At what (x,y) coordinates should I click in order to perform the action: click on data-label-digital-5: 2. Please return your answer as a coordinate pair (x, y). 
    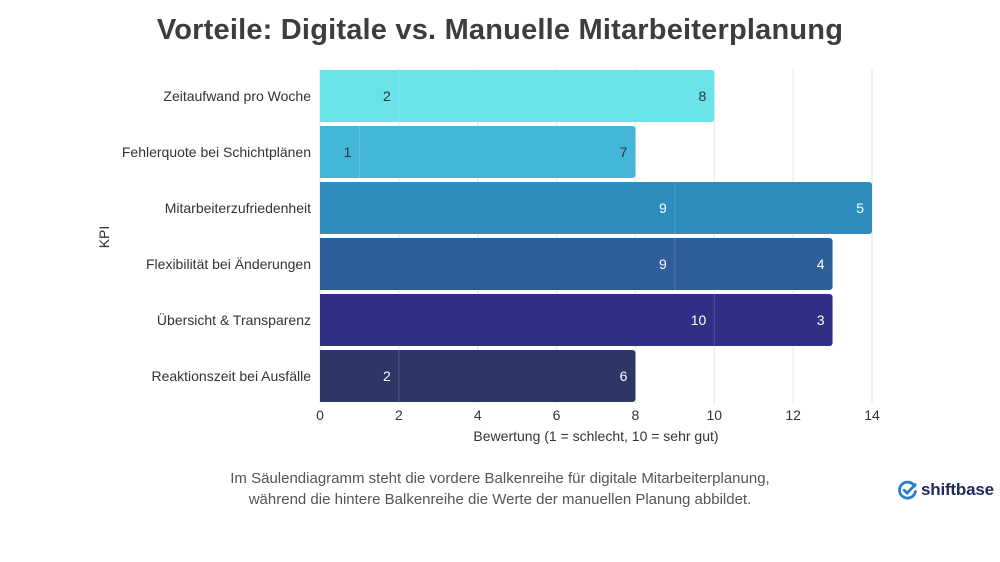
    Looking at the image, I should click on (387, 376).